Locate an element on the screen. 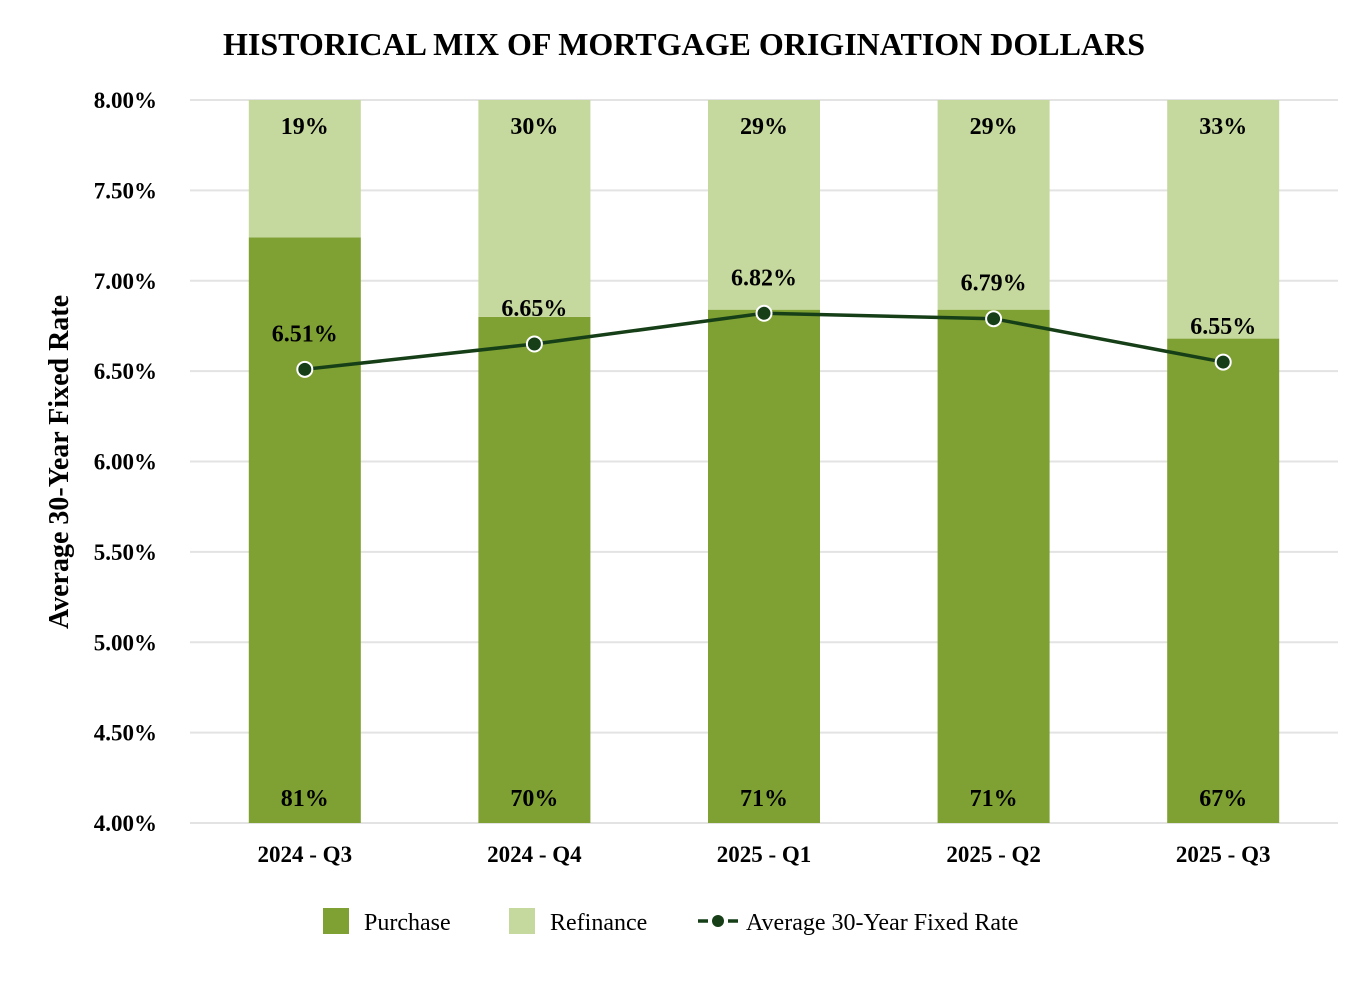  y-tick-label: 5.50% is located at coordinates (125, 552).